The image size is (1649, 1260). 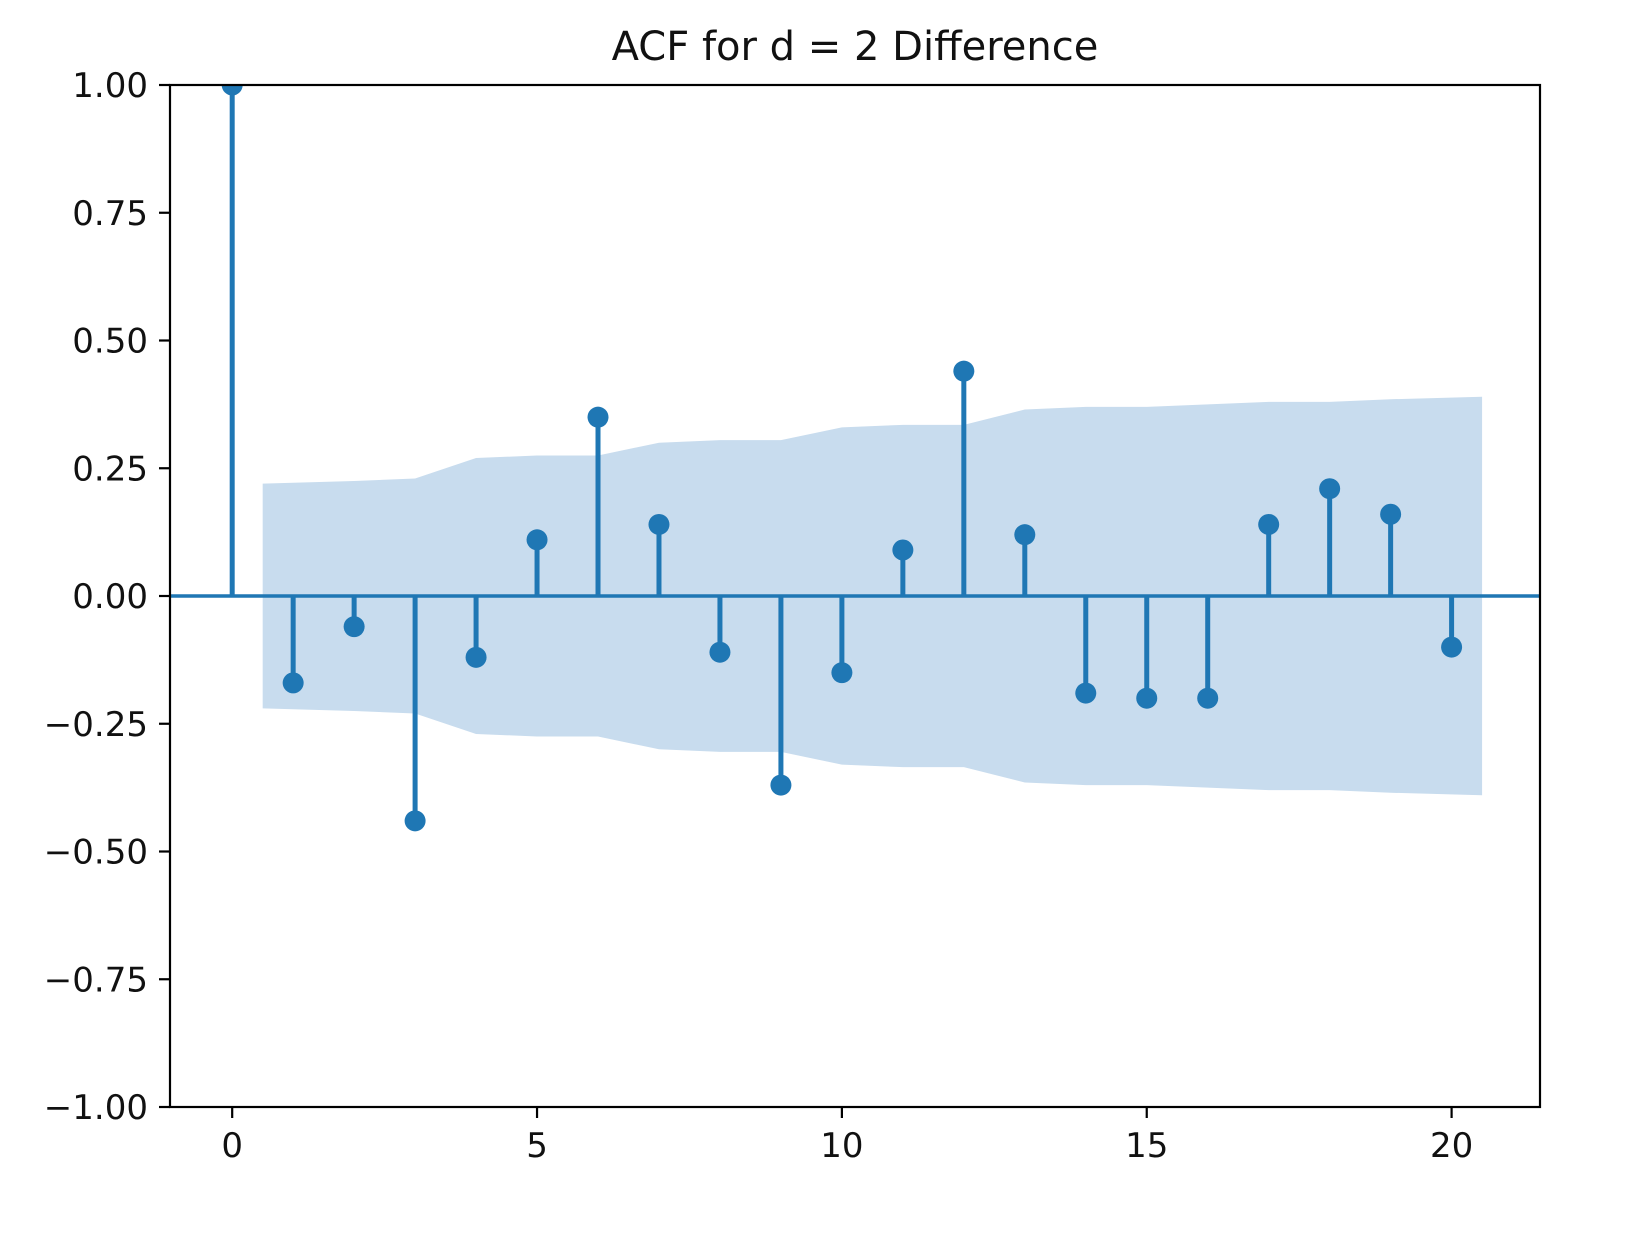 I want to click on y-tick-label: −0.75, so click(x=96, y=980).